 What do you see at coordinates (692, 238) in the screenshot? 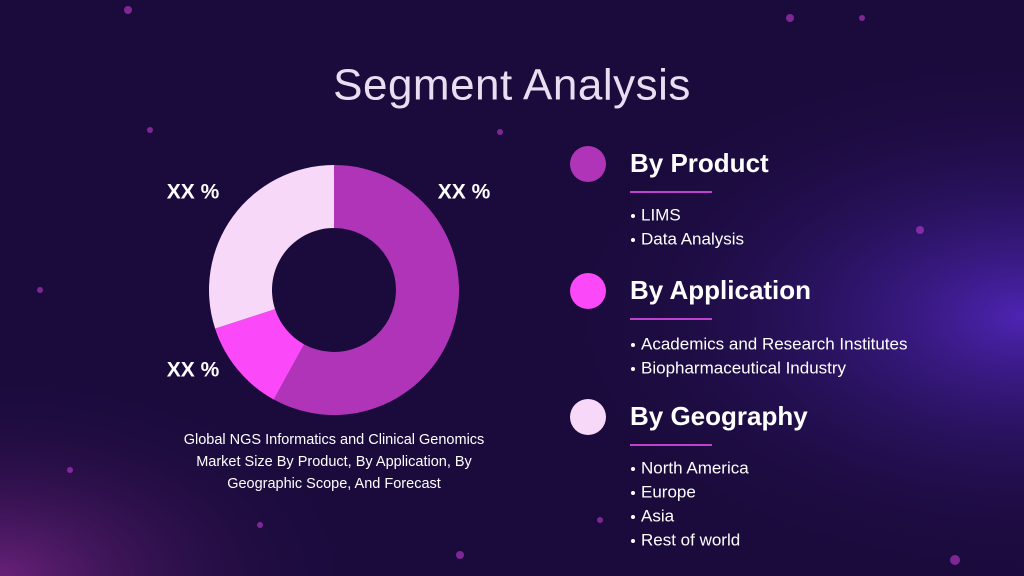
I see `section-item: Data Analysis` at bounding box center [692, 238].